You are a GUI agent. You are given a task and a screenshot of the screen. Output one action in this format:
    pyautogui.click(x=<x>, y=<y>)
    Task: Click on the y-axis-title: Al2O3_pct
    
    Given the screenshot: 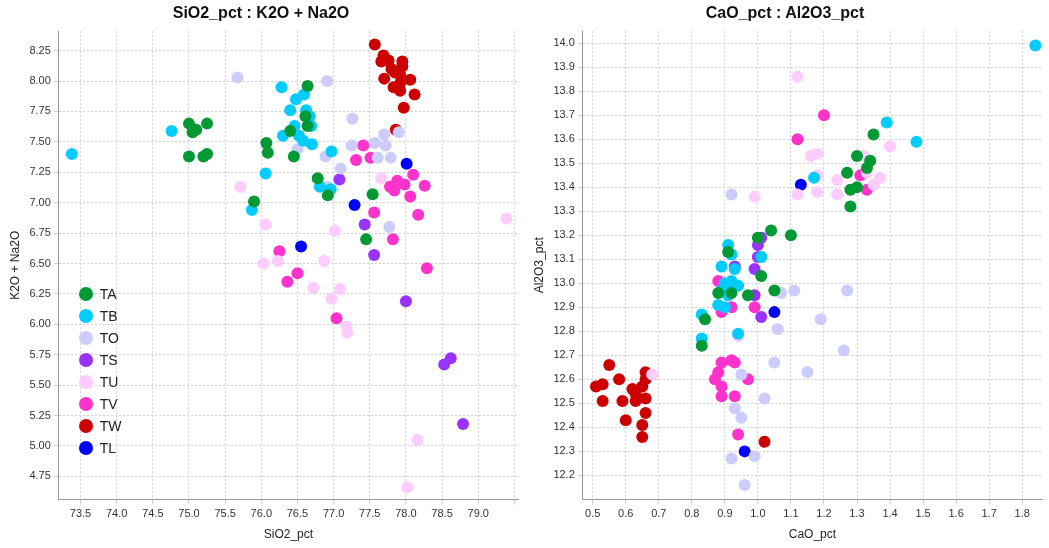 What is the action you would take?
    pyautogui.click(x=538, y=265)
    